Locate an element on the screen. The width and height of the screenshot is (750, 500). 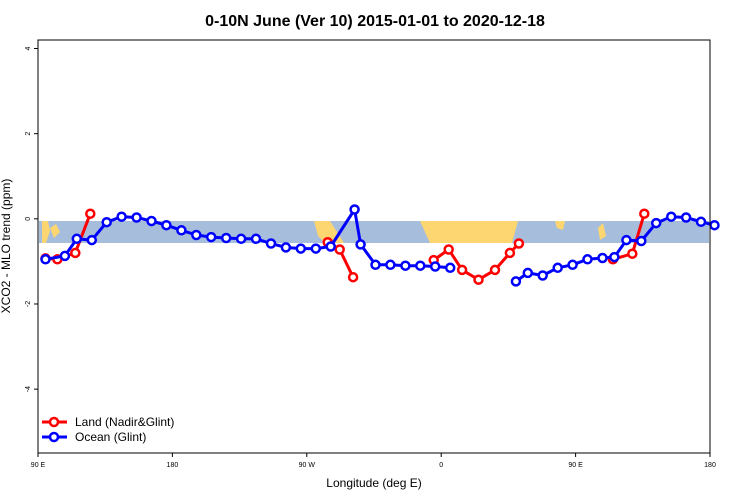
y-tick-label: -2 is located at coordinates (28, 304).